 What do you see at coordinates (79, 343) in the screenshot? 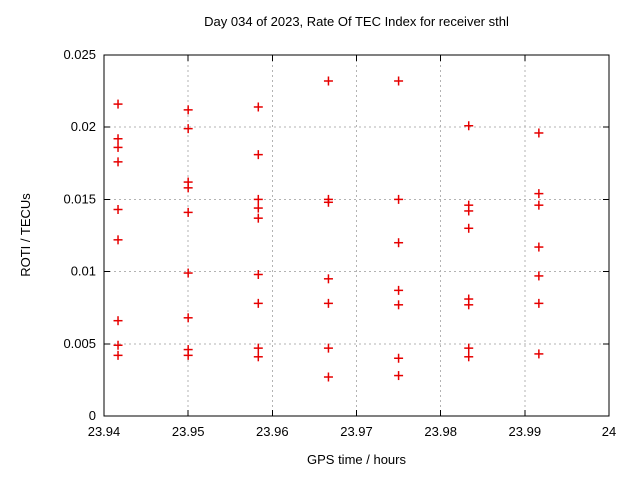
I see `y-tick-label: 0.005` at bounding box center [79, 343].